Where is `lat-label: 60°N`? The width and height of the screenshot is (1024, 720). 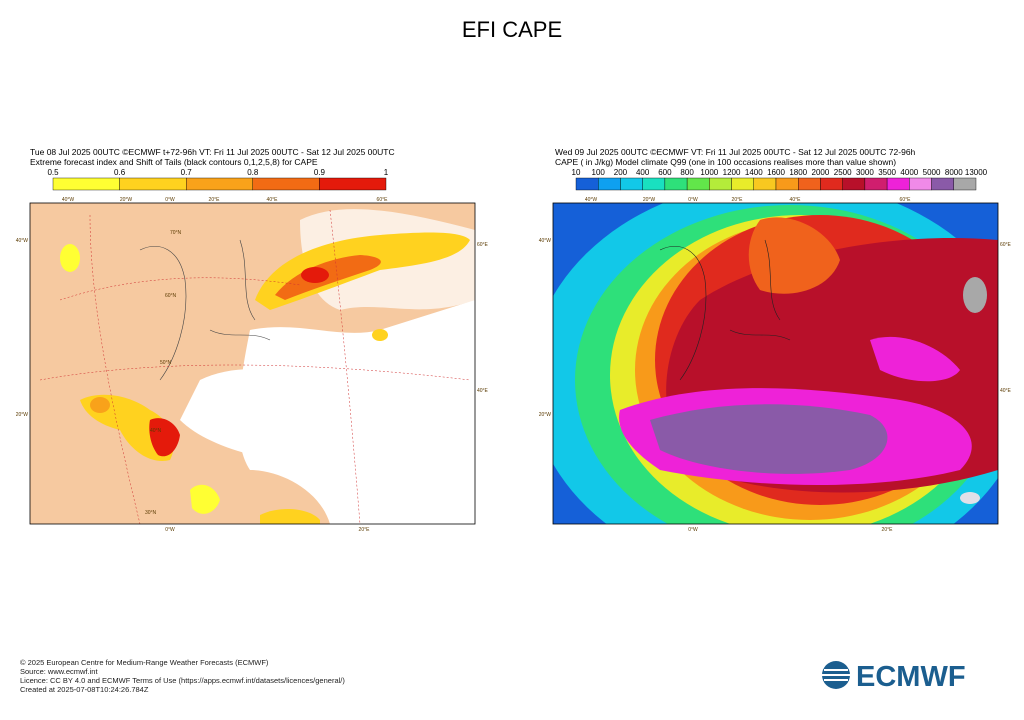
lat-label: 60°N is located at coordinates (171, 296).